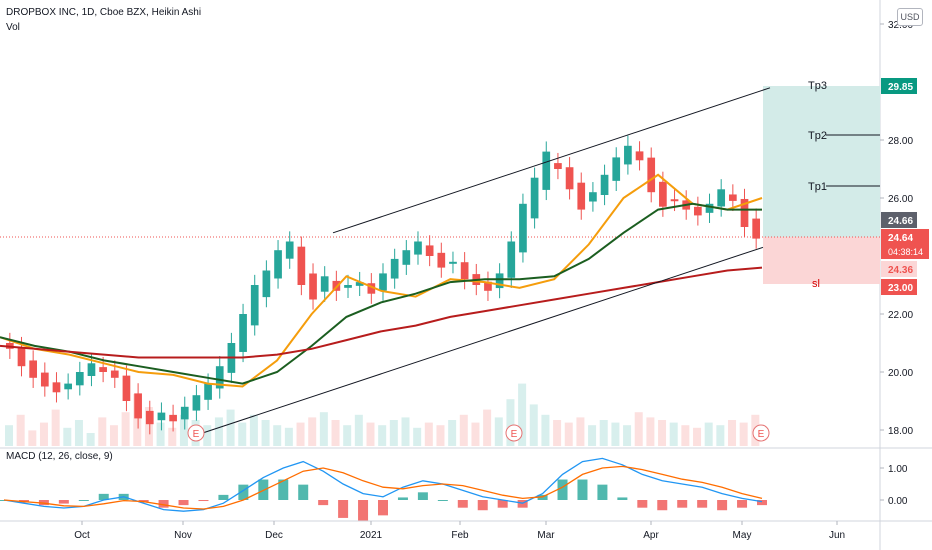 This screenshot has height=550, width=932. Describe the element at coordinates (900, 288) in the screenshot. I see `flag-sl: 23.00` at that location.